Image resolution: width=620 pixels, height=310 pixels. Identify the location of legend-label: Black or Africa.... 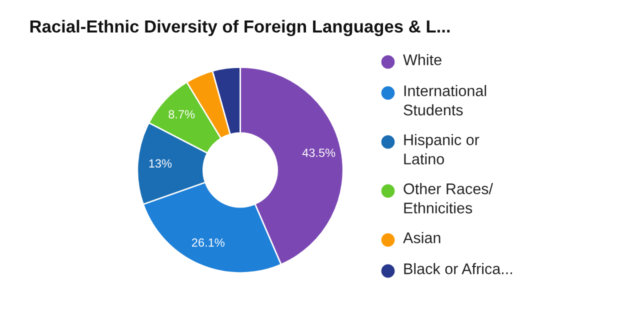
(458, 268).